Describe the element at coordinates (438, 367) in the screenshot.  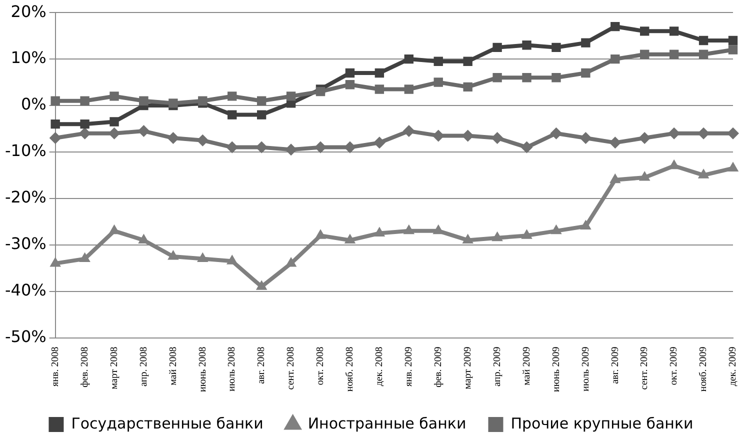
I see `x-tick-label: фев. 2009` at that location.